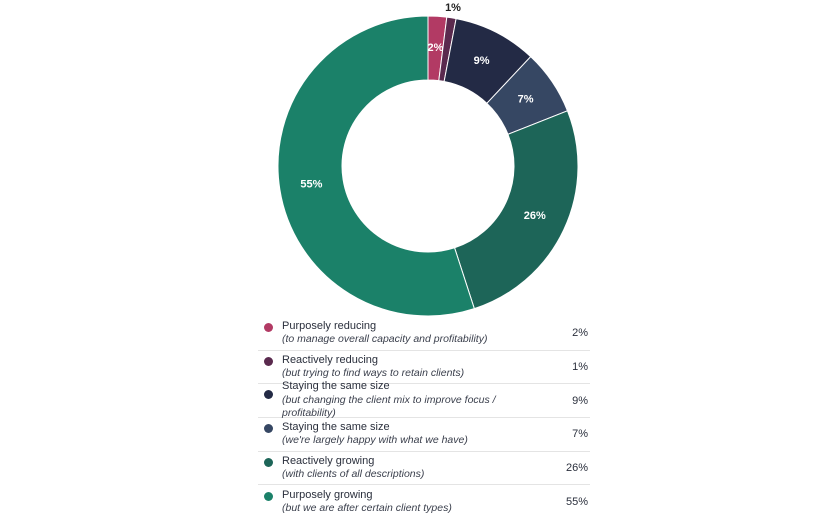 The height and width of the screenshot is (523, 835). Describe the element at coordinates (535, 216) in the screenshot. I see `slice-label-reactively-growing: 26%` at that location.